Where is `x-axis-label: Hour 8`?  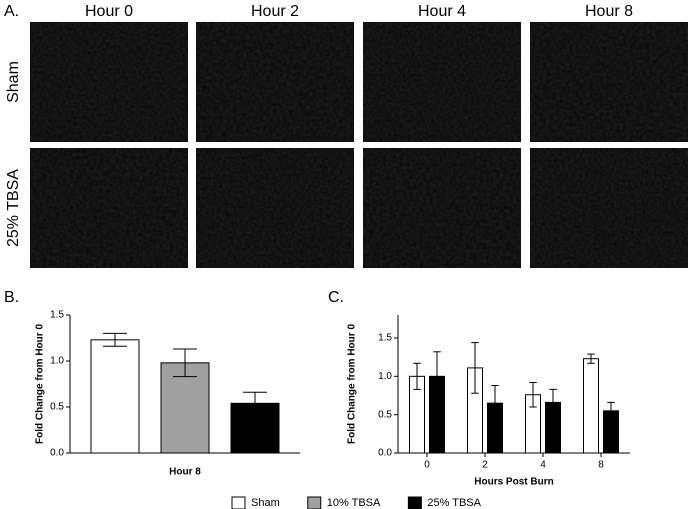 x-axis-label: Hour 8 is located at coordinates (185, 472).